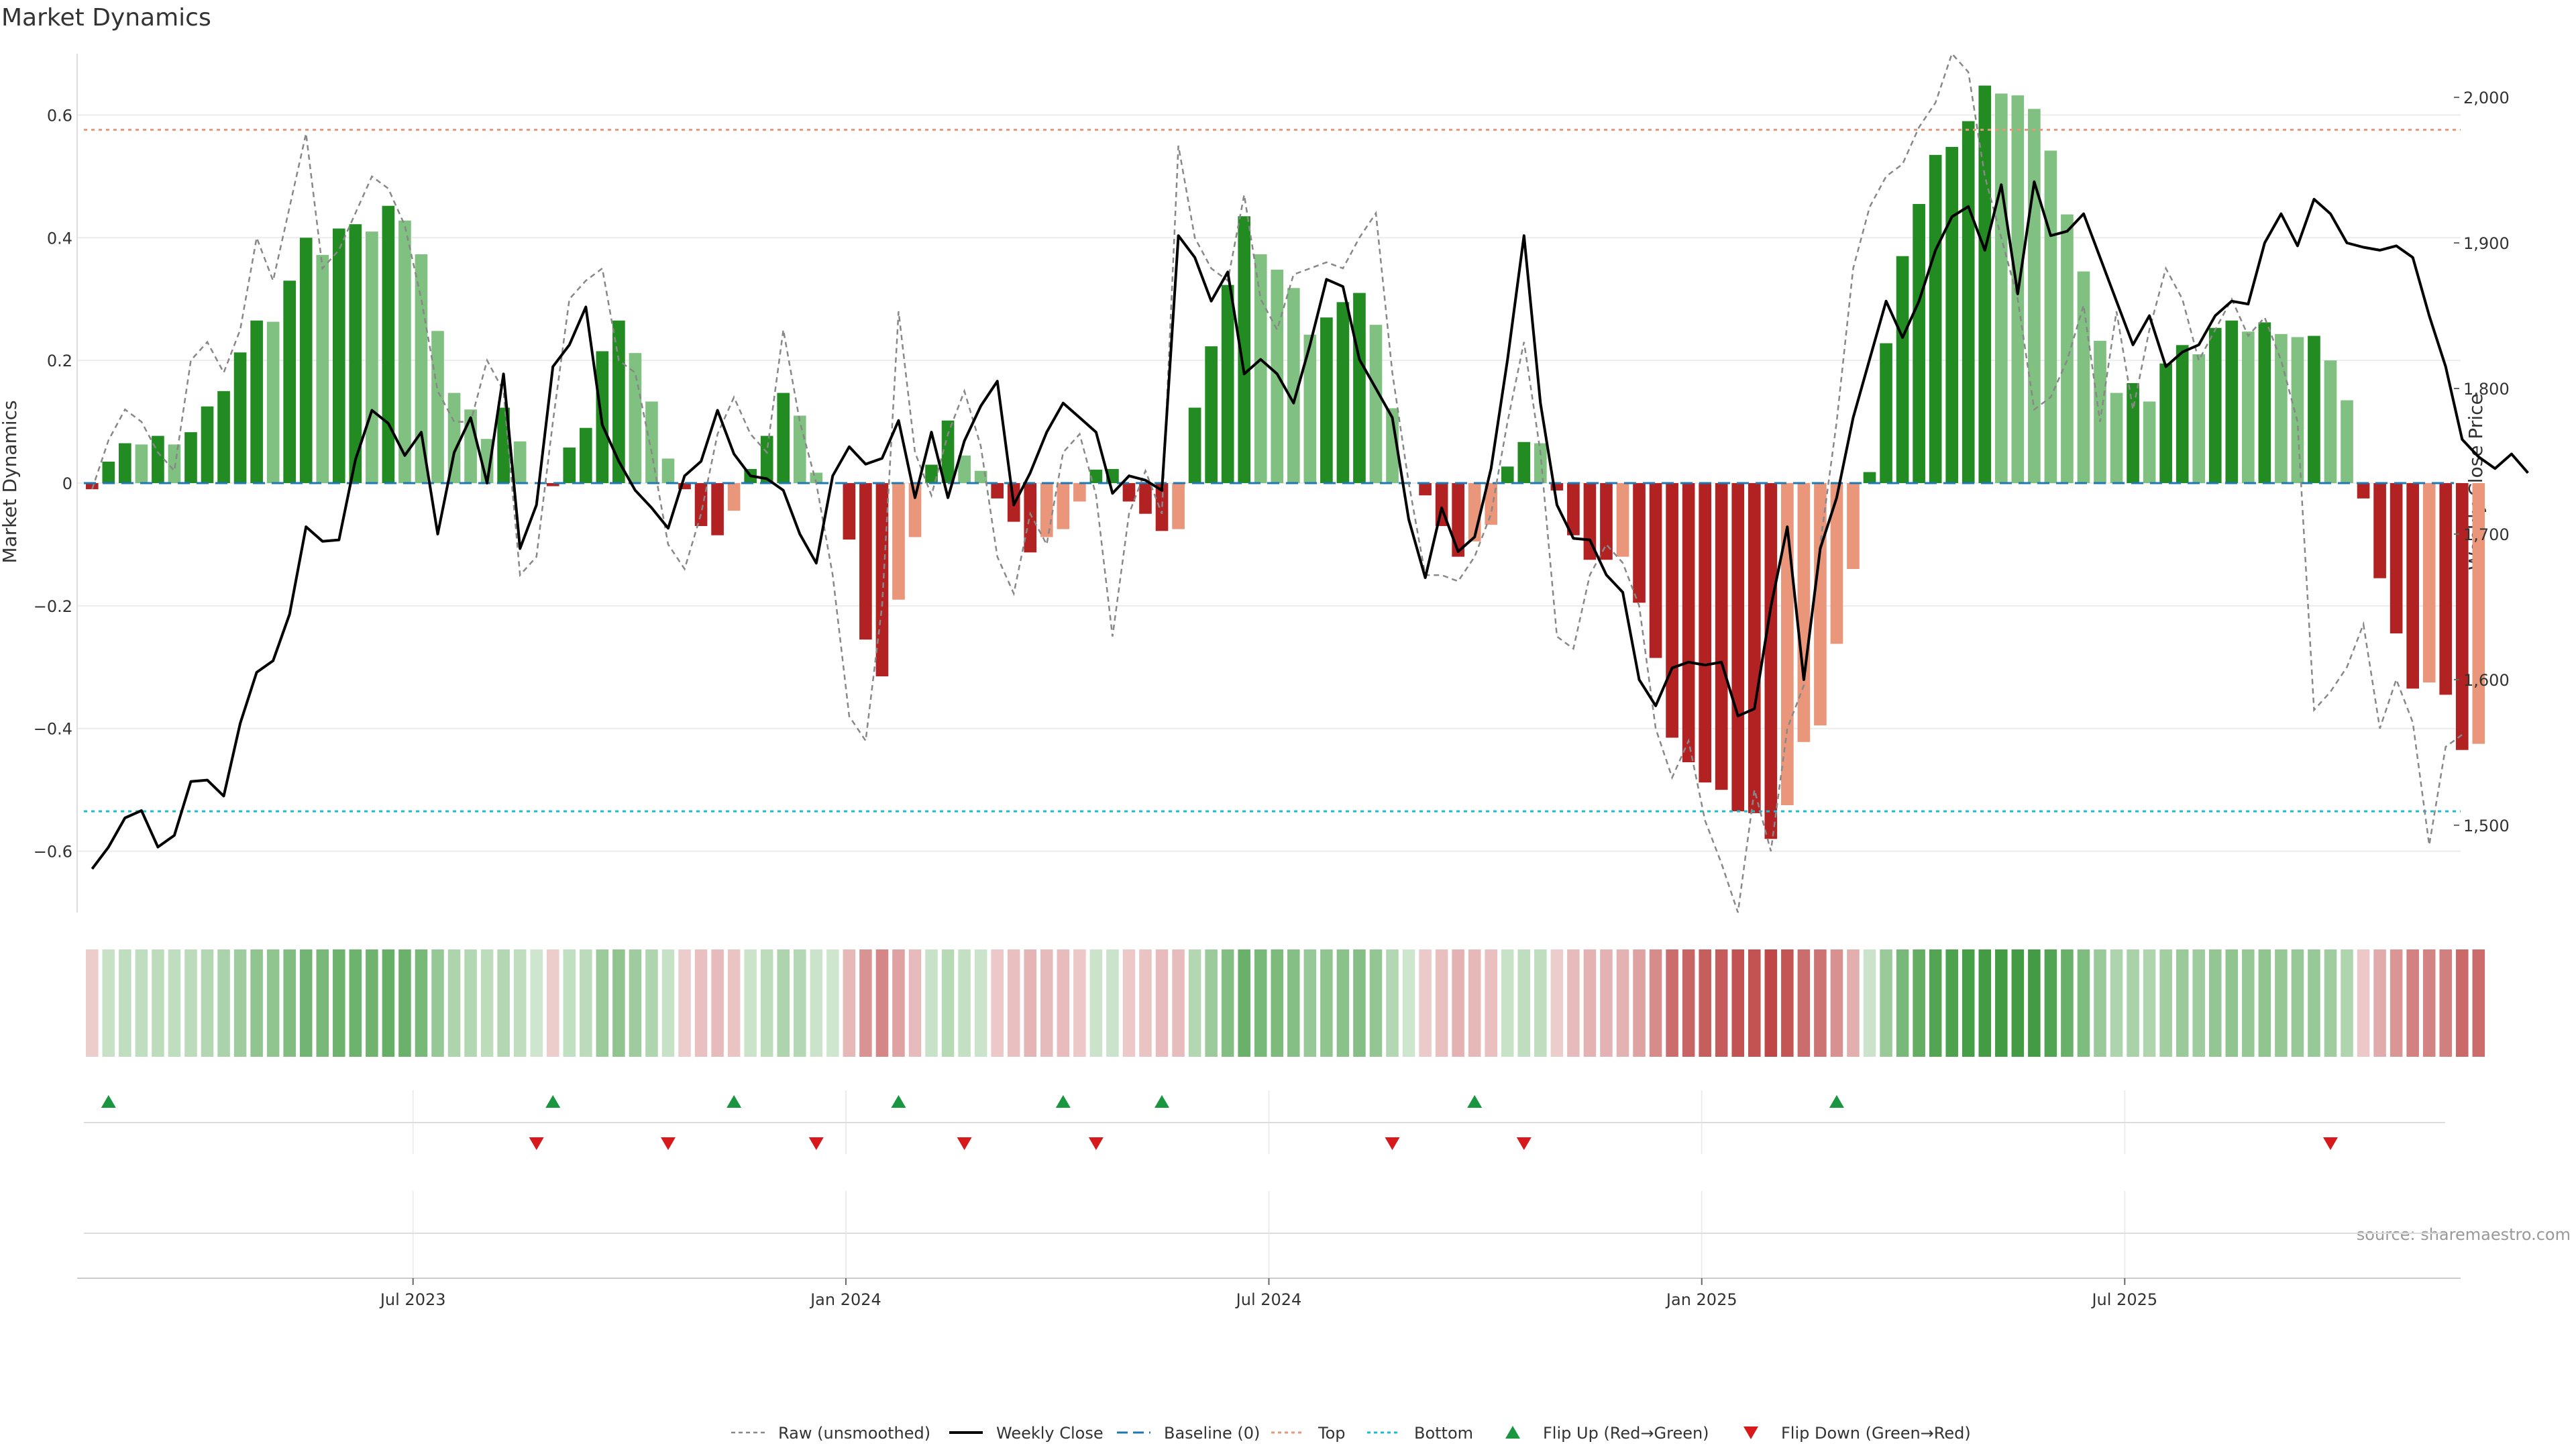 The height and width of the screenshot is (1452, 2576). I want to click on y-left-tick-label: 0.4, so click(59, 239).